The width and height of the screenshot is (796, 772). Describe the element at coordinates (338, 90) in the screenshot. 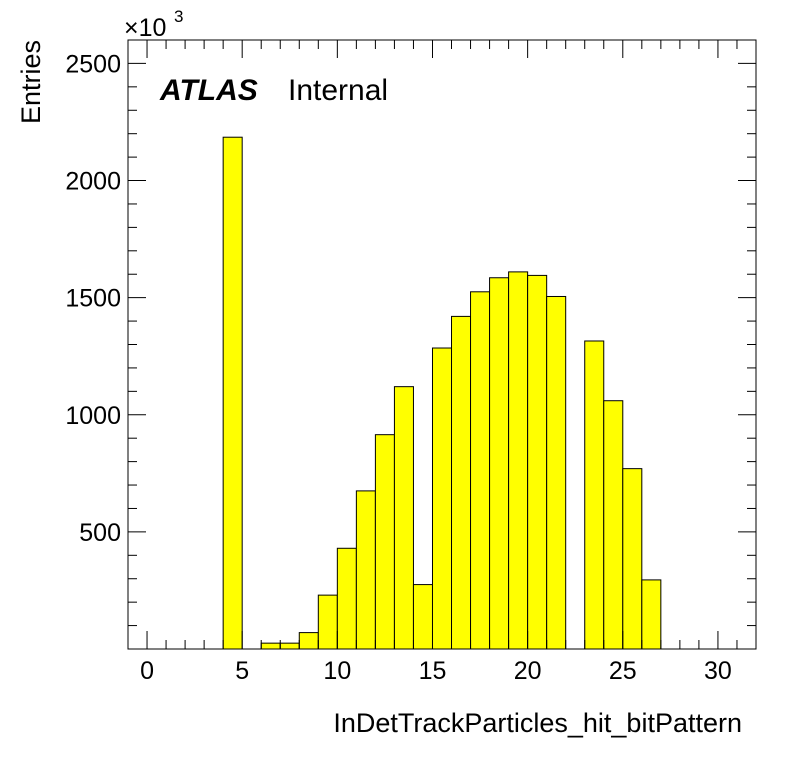

I see `internal-label: Internal` at that location.